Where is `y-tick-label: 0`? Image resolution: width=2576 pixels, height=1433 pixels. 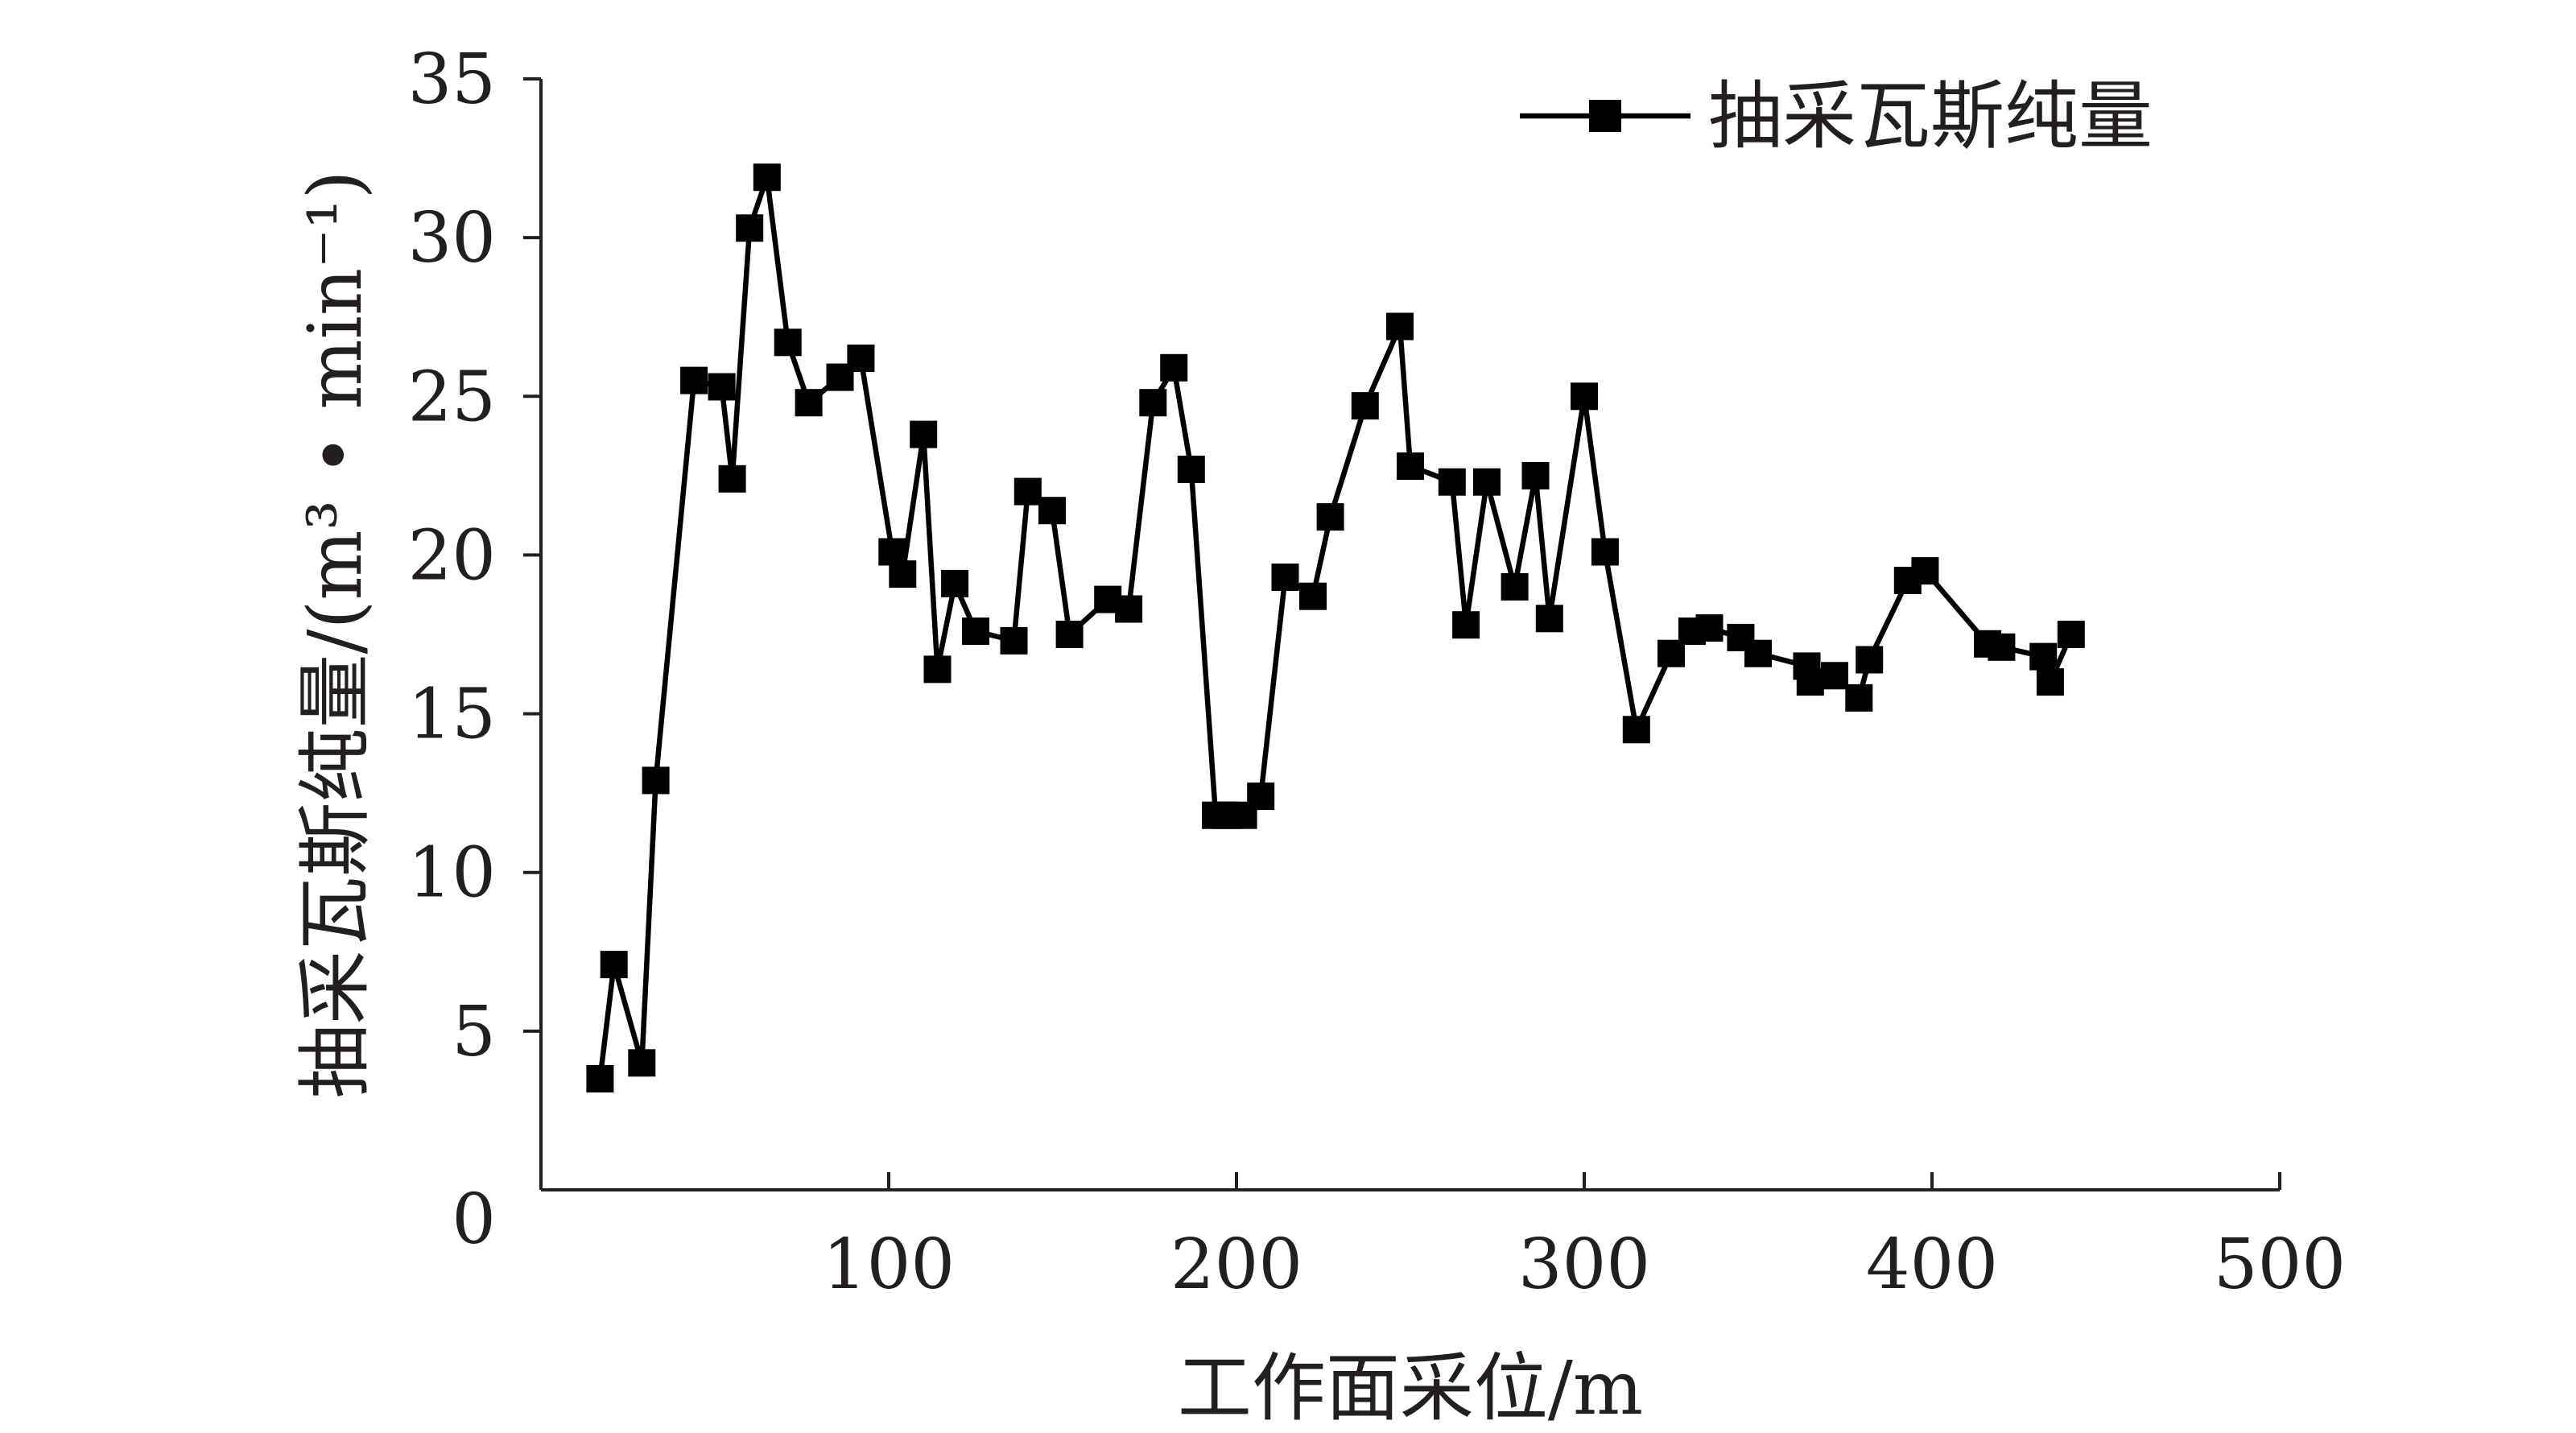
y-tick-label: 0 is located at coordinates (474, 1219).